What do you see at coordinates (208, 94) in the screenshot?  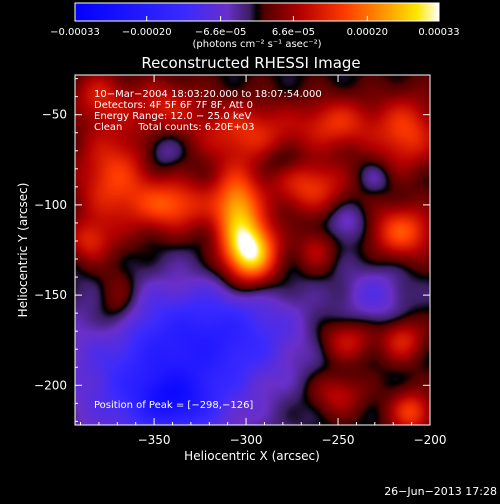 I see `annotation-time-range: 10−Mar−2004 18:03:20.000 to 18:07:54.000` at bounding box center [208, 94].